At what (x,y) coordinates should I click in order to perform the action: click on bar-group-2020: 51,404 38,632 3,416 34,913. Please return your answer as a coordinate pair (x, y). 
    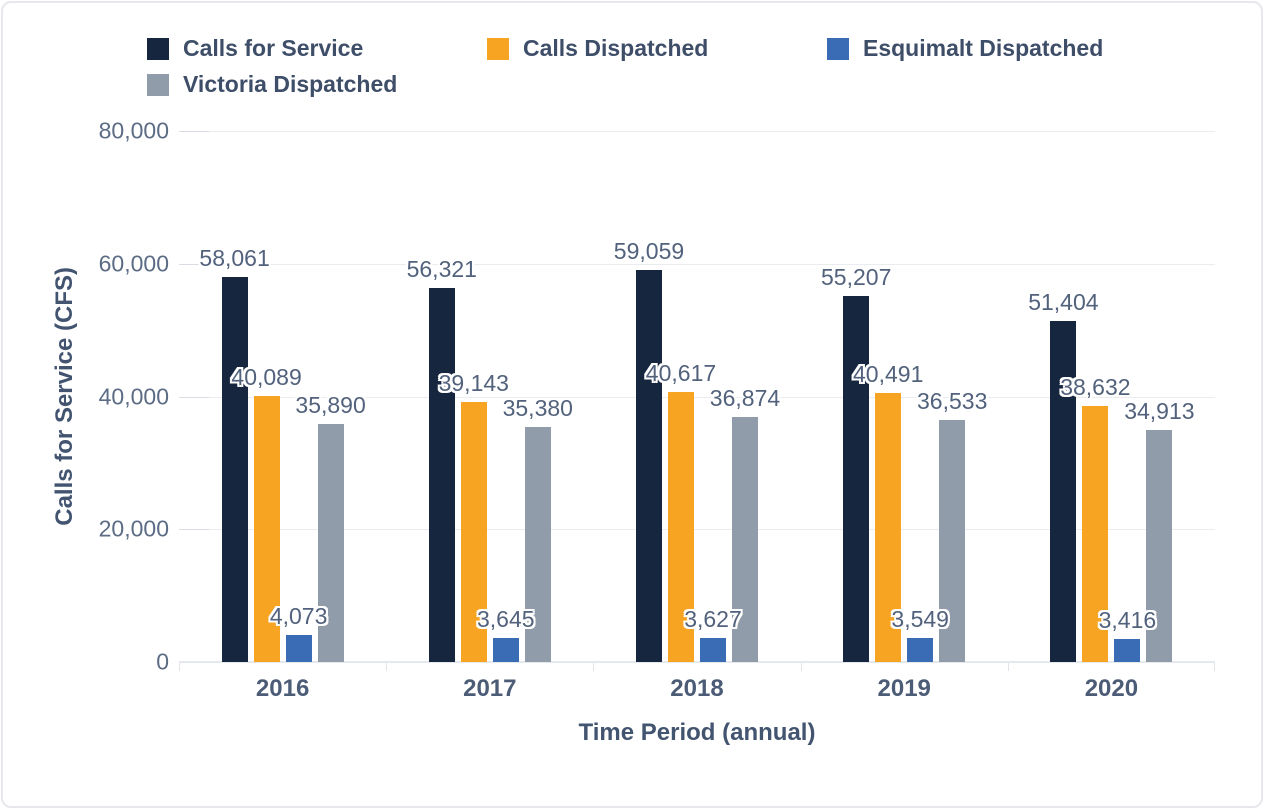
    Looking at the image, I should click on (1111, 396).